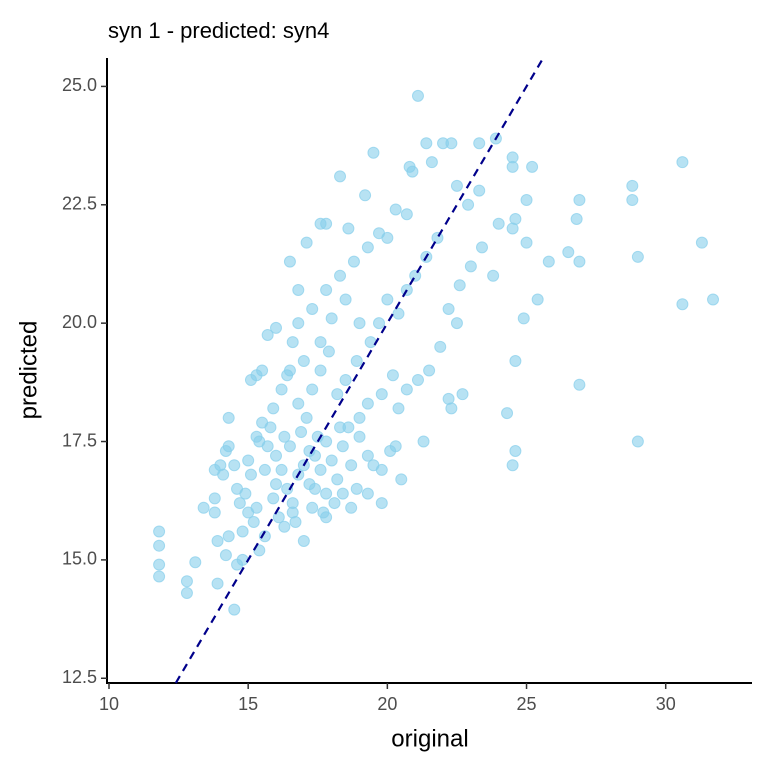 Image resolution: width=768 pixels, height=773 pixels. I want to click on y-tick-label: 15.0, so click(79, 559).